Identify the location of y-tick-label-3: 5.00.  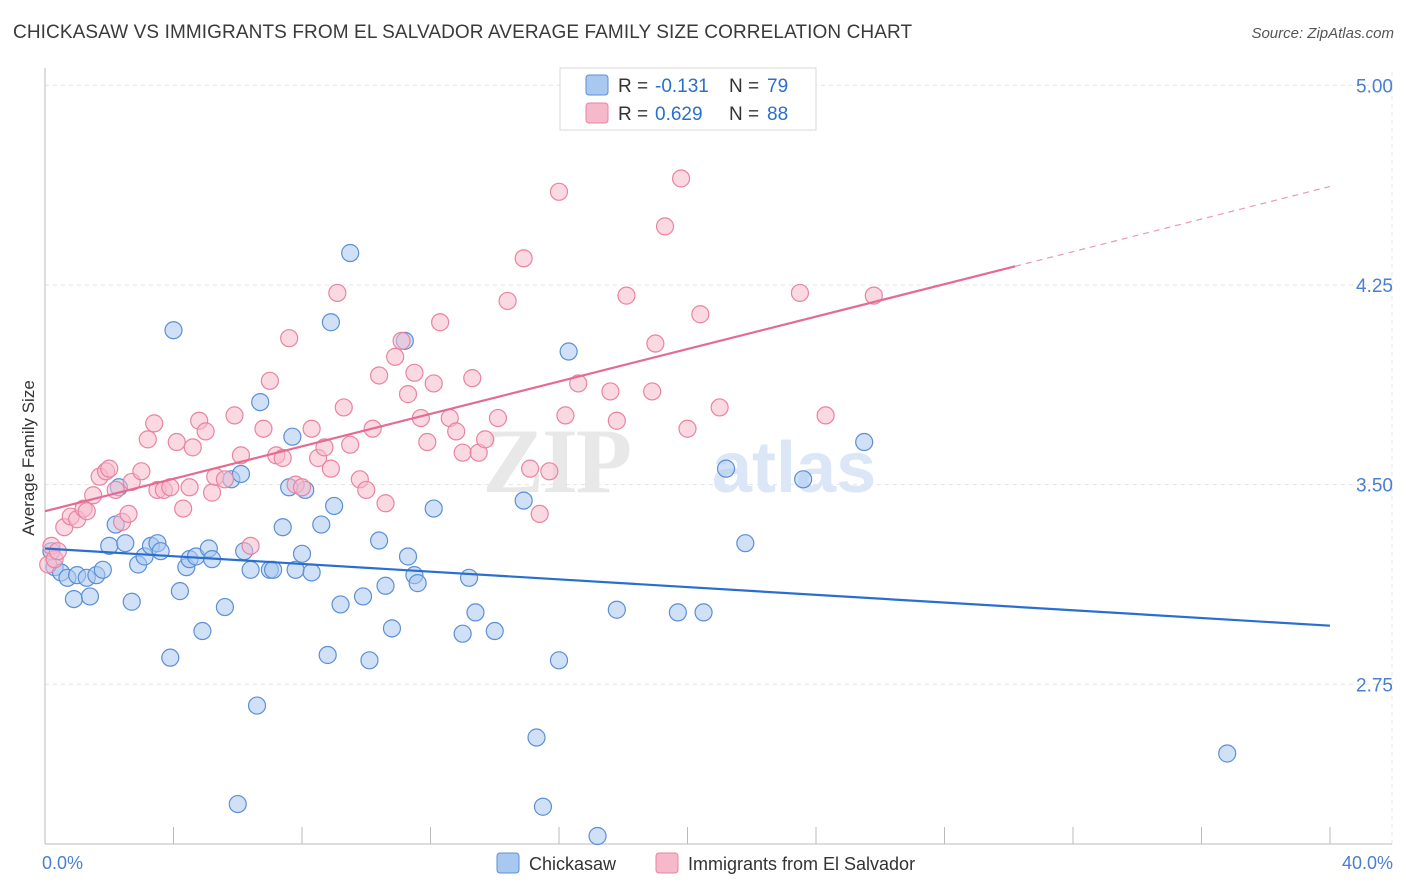
(1374, 86).